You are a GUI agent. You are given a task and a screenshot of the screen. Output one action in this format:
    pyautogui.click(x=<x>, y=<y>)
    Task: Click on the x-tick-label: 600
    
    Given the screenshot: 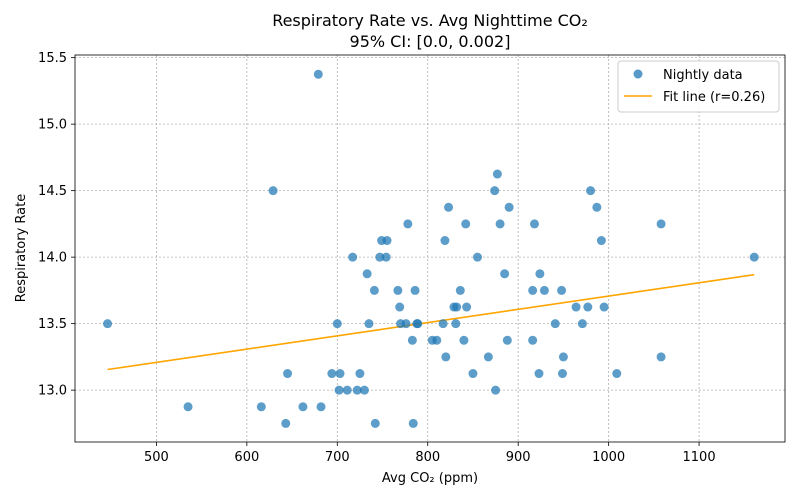 What is the action you would take?
    pyautogui.click(x=246, y=457)
    